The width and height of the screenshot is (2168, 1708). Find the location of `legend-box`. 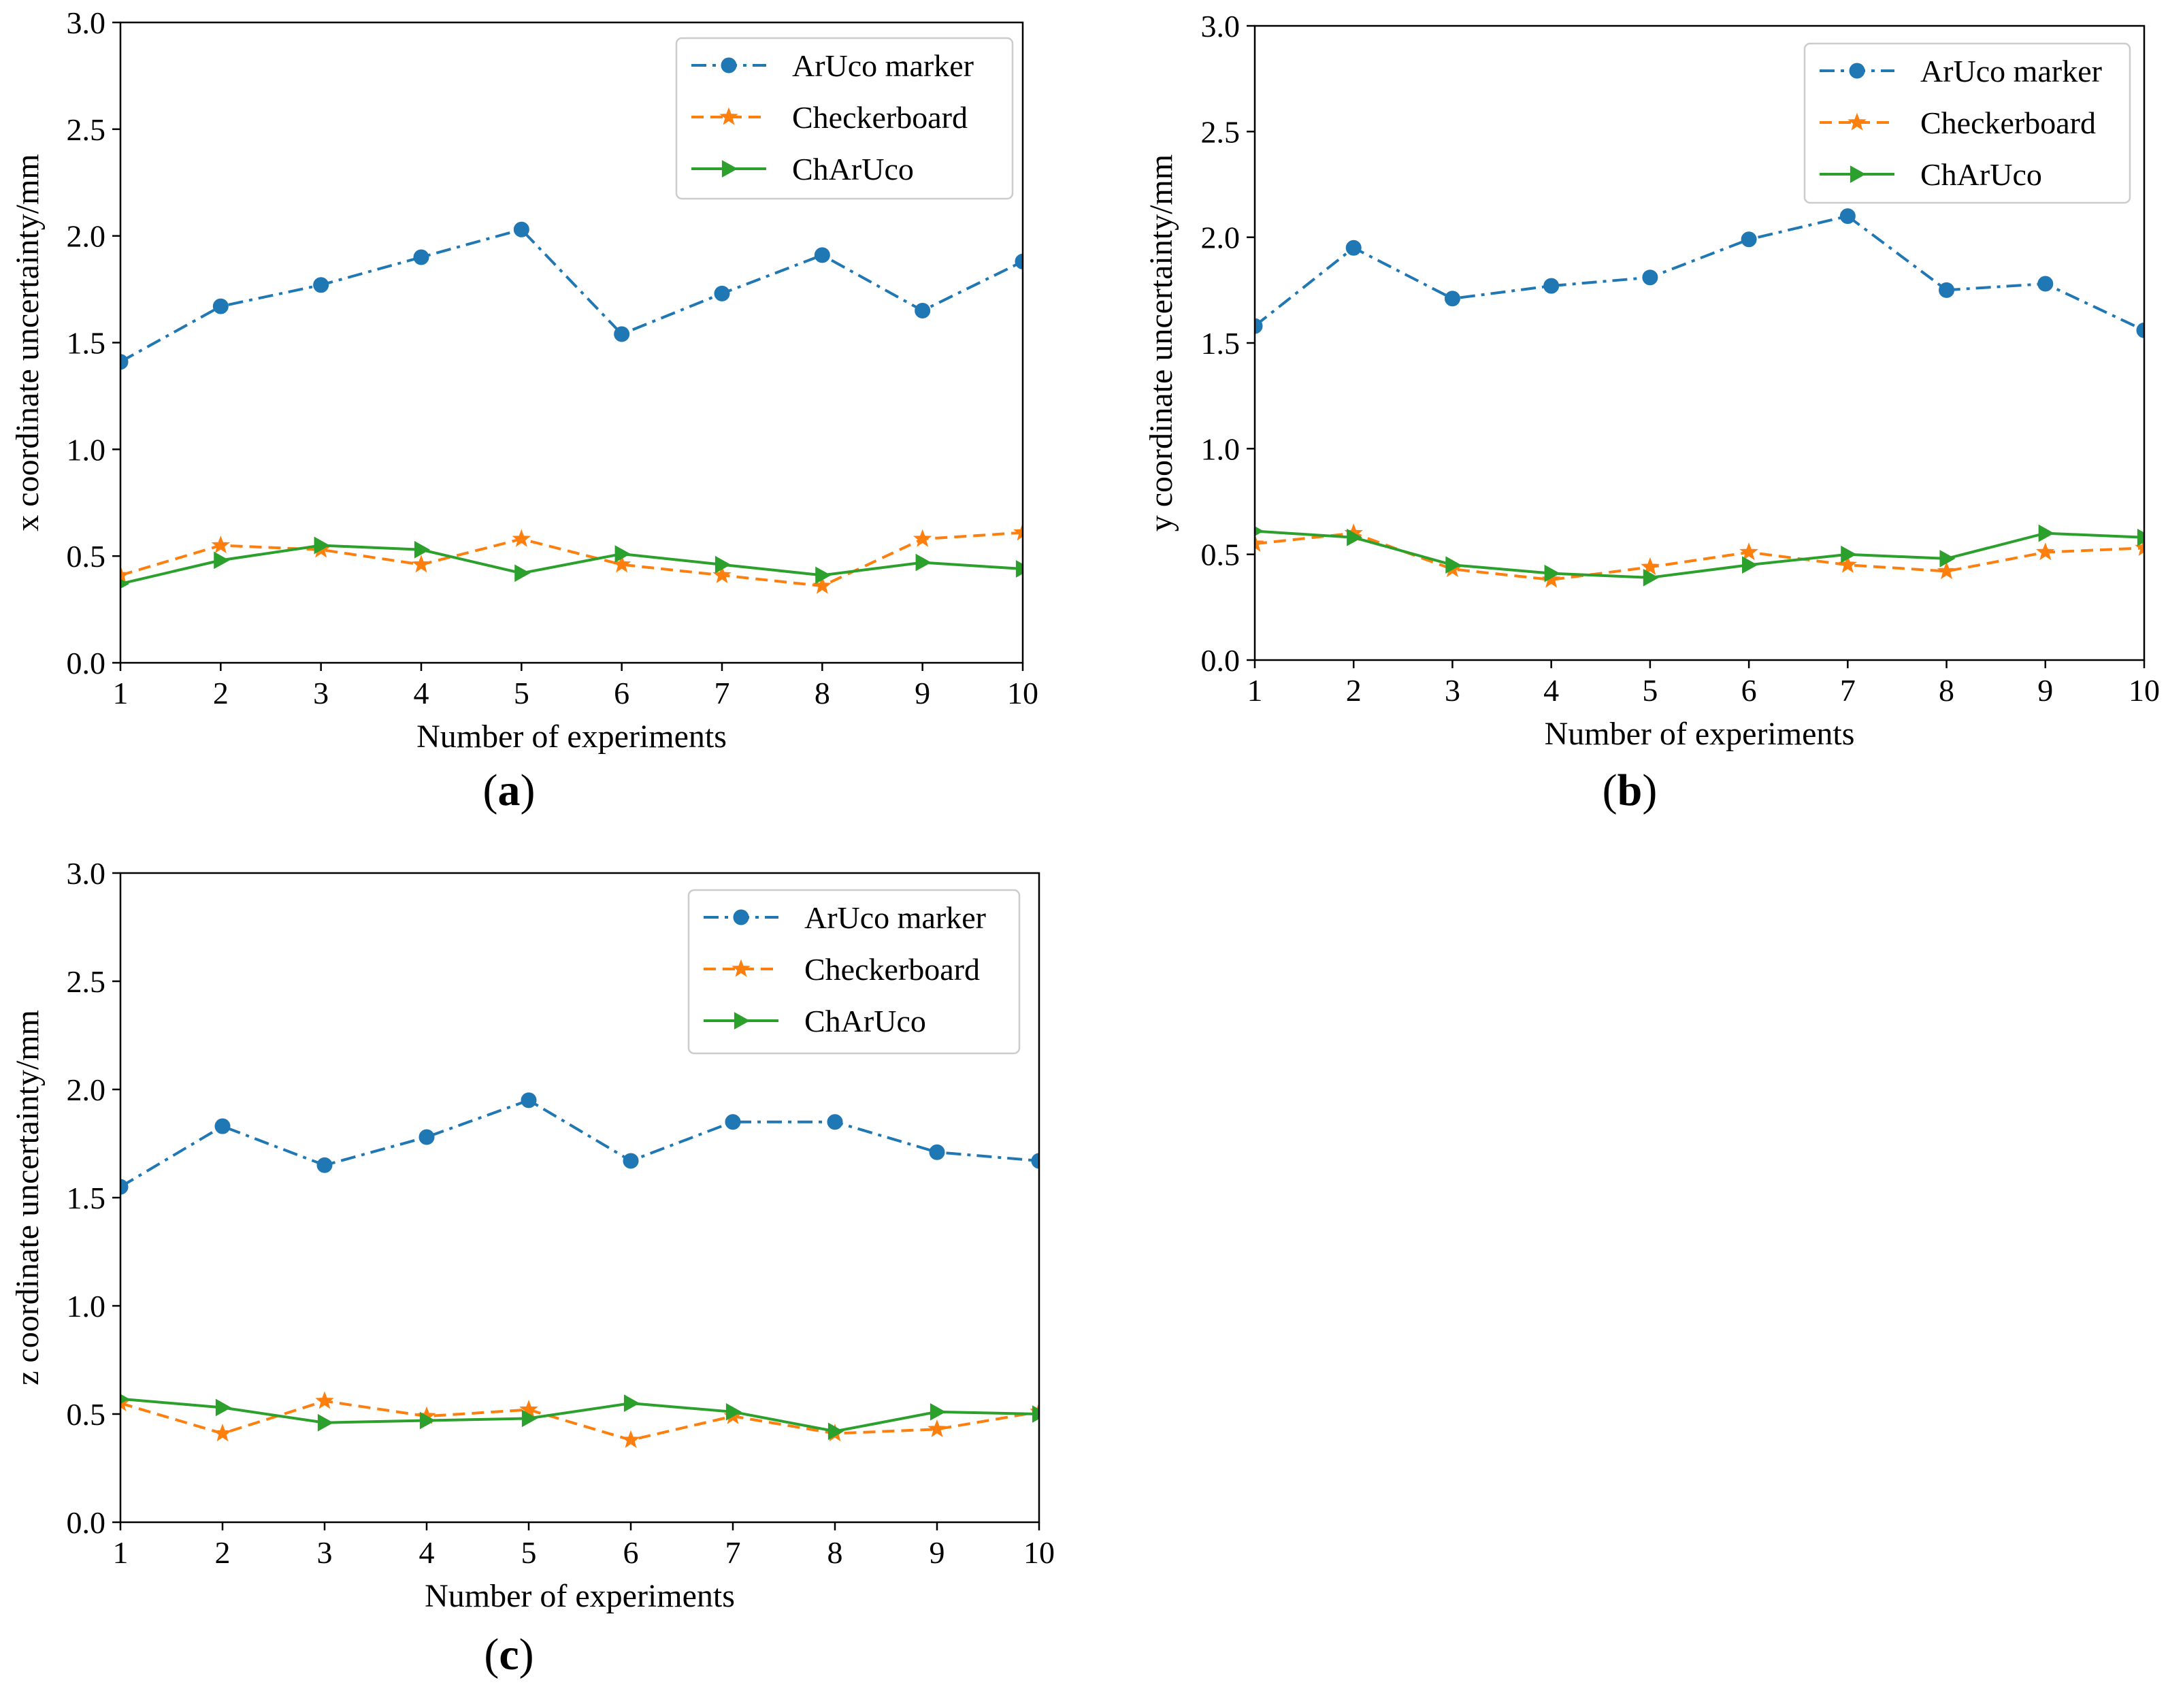

legend-box is located at coordinates (844, 118).